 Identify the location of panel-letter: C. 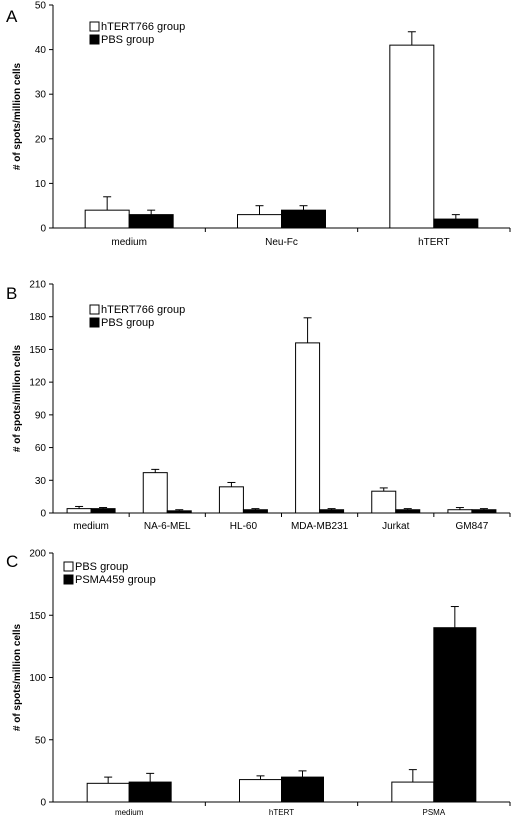
(12, 561).